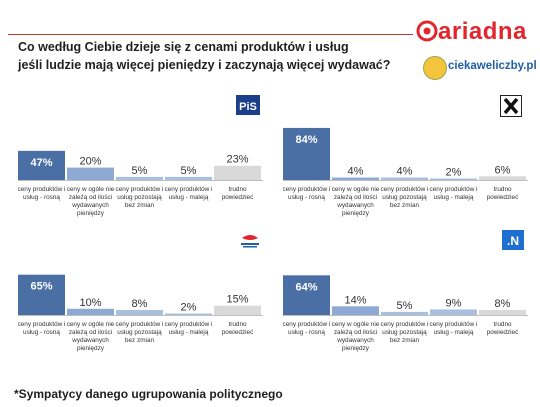 The height and width of the screenshot is (407, 540). What do you see at coordinates (454, 303) in the screenshot?
I see `data-label: 9%` at bounding box center [454, 303].